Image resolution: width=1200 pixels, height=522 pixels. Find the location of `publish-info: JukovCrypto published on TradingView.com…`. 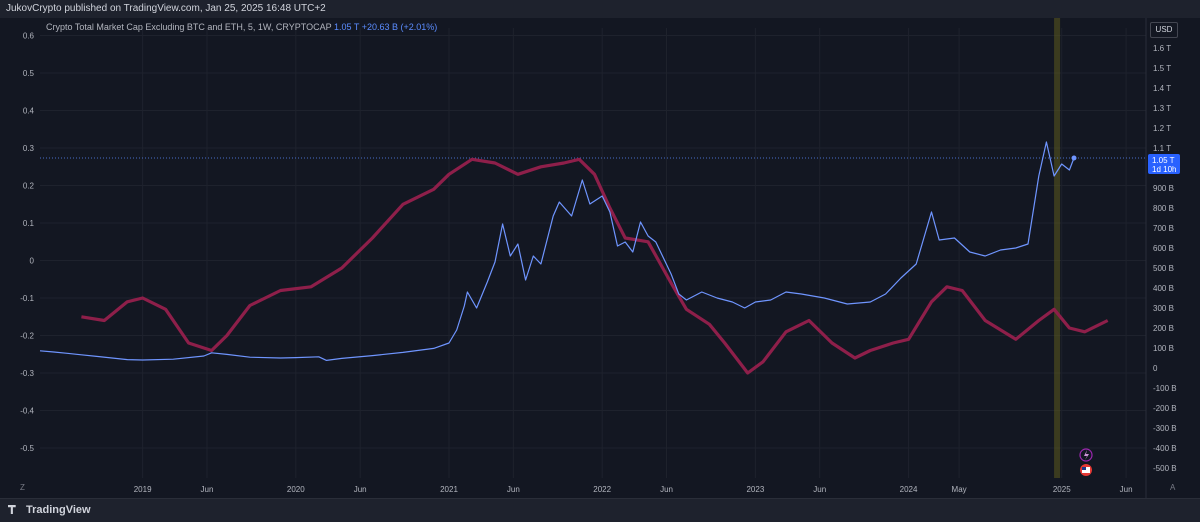

publish-info: JukovCrypto published on TradingView.com… is located at coordinates (166, 8).